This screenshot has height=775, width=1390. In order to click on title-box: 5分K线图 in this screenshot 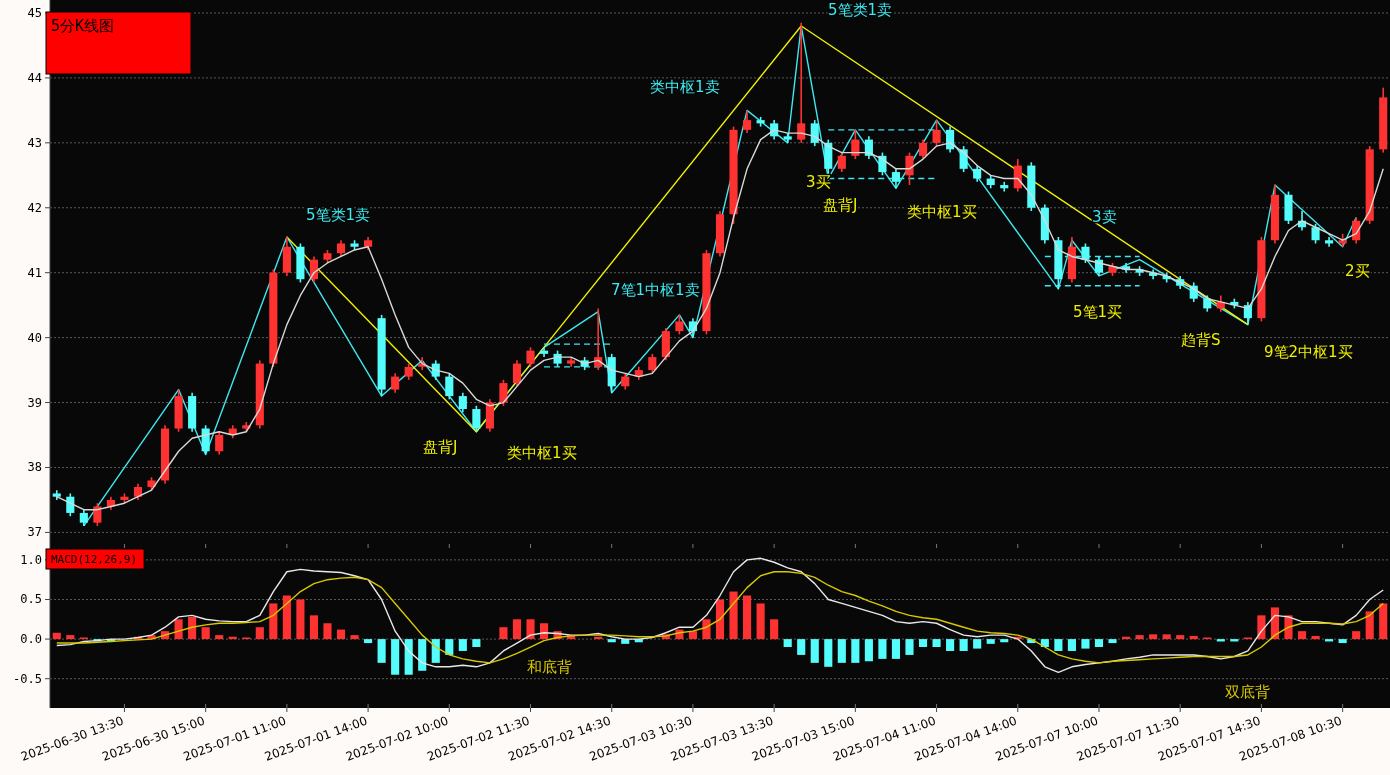, I will do `click(118, 43)`.